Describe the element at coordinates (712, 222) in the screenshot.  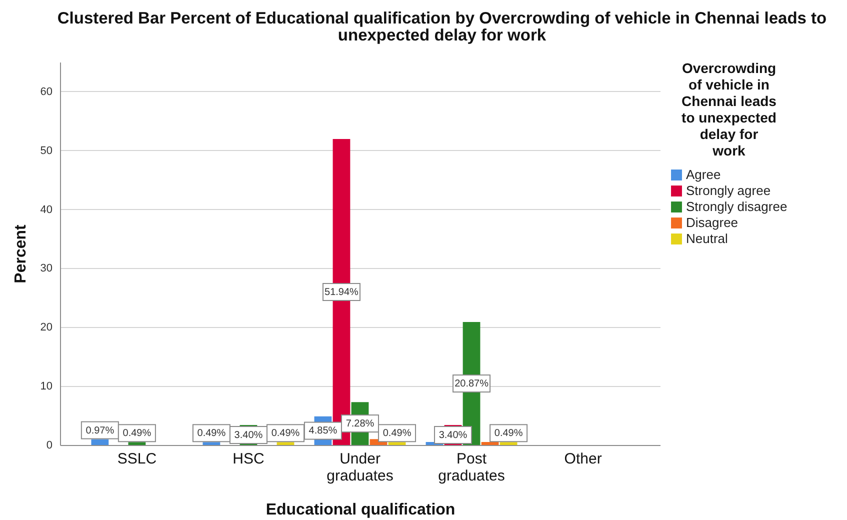
I see `legend-label: Disagree` at that location.